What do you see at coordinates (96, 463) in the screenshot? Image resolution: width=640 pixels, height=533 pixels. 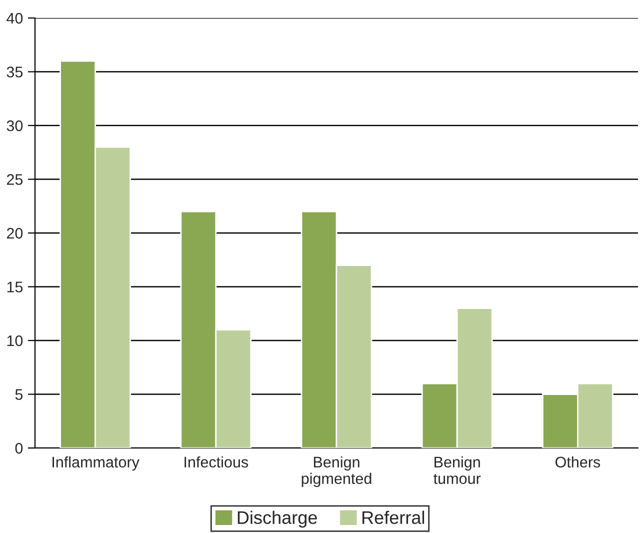 I see `x-tick-label: Inflammatory` at bounding box center [96, 463].